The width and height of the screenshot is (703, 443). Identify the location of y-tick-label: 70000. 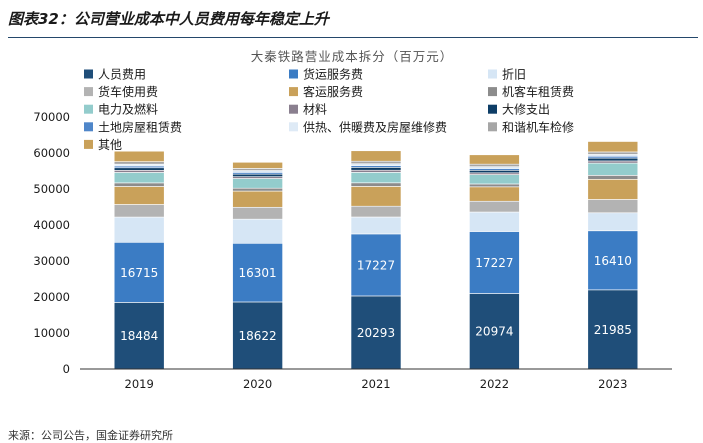
(51, 117).